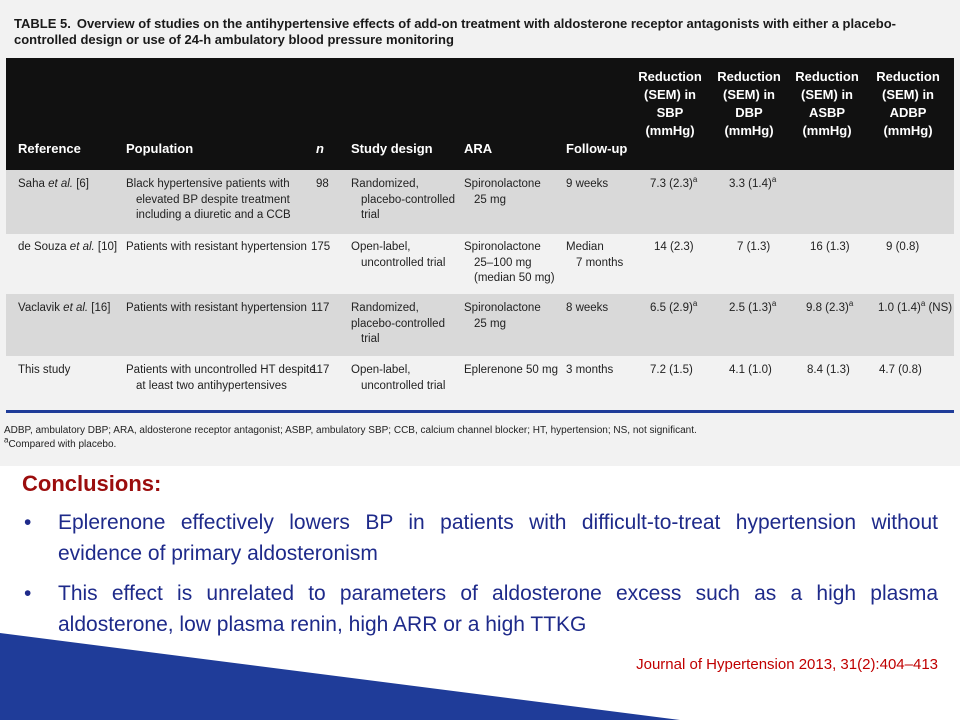 This screenshot has height=720, width=960. I want to click on follow-line: 7 months, so click(600, 262).